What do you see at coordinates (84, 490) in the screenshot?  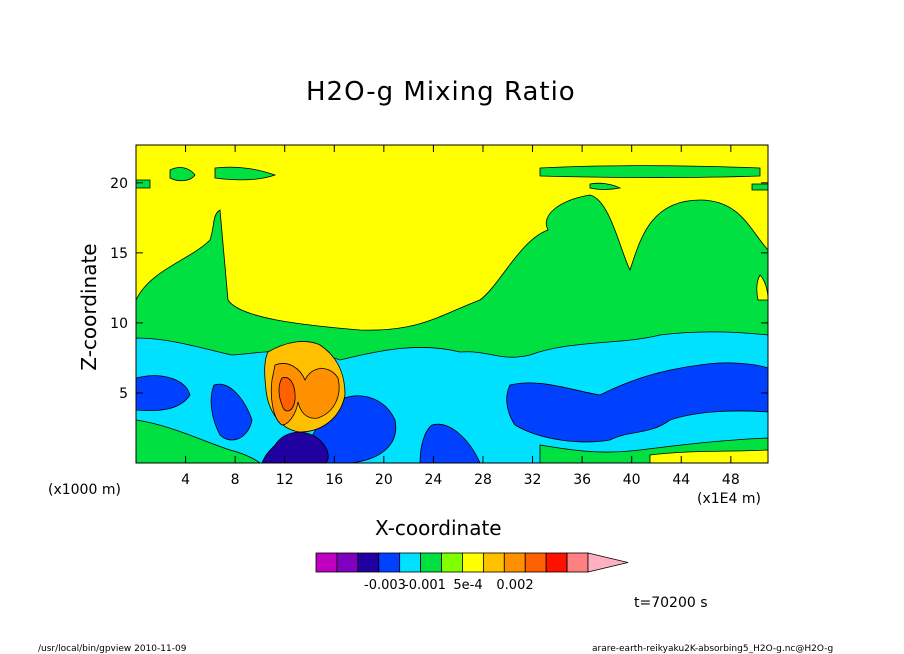 I see `y-unit-label: (x1000 m)` at bounding box center [84, 490].